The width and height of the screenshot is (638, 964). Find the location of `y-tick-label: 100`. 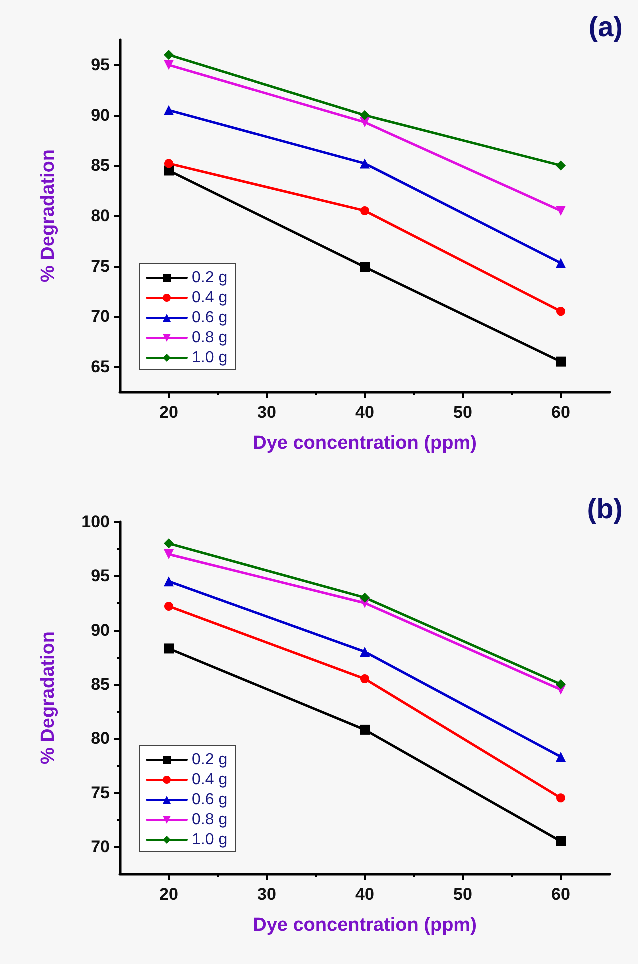

y-tick-label: 100 is located at coordinates (96, 522).